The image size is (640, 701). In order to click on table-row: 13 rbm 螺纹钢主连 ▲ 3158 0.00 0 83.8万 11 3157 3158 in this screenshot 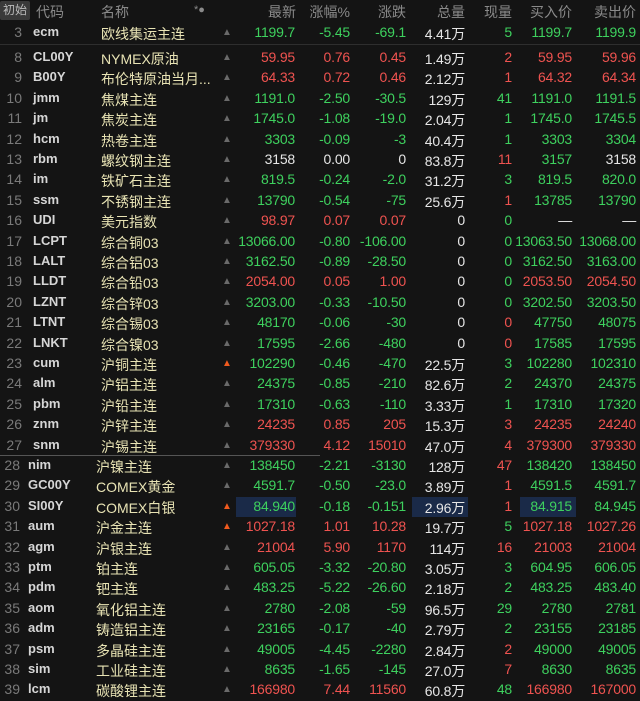, I will do `click(320, 160)`.